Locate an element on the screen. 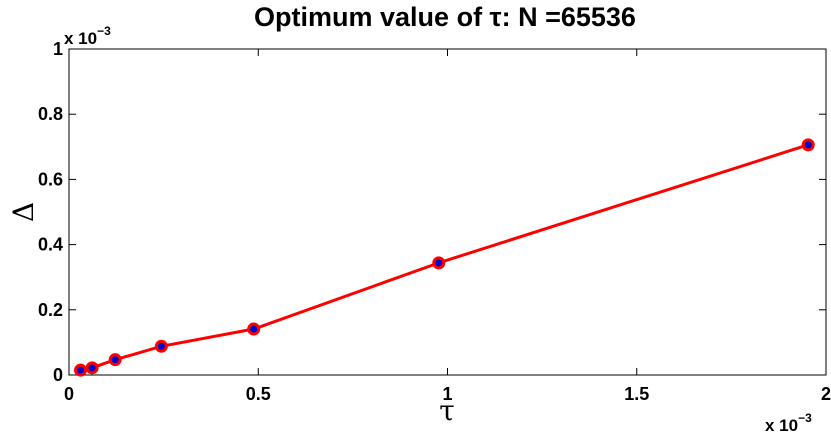 Image resolution: width=831 pixels, height=433 pixels. x-multiplier-base: x 10 is located at coordinates (781, 424).